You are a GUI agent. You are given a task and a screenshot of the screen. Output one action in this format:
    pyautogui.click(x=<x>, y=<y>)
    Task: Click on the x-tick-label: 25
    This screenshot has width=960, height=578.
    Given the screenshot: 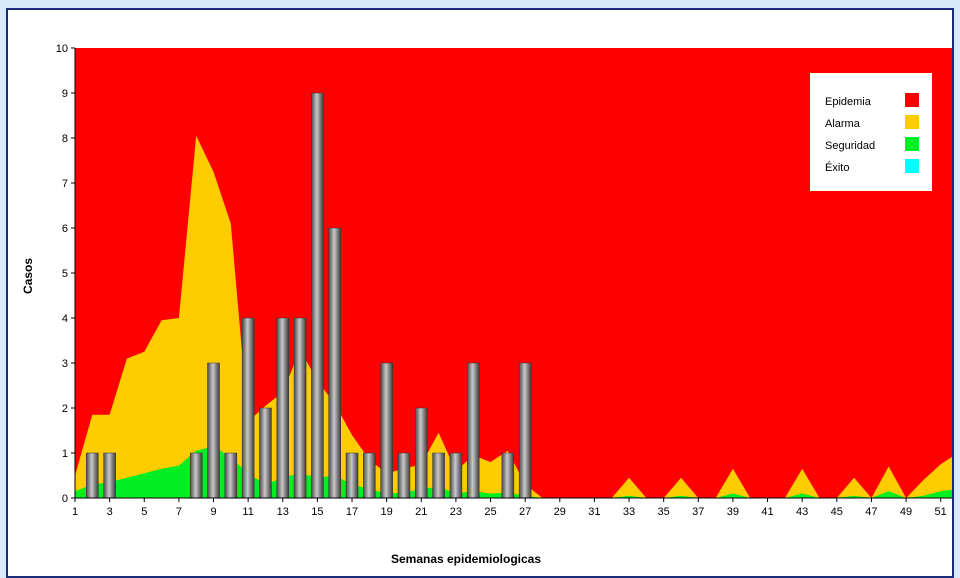 What is the action you would take?
    pyautogui.click(x=490, y=512)
    